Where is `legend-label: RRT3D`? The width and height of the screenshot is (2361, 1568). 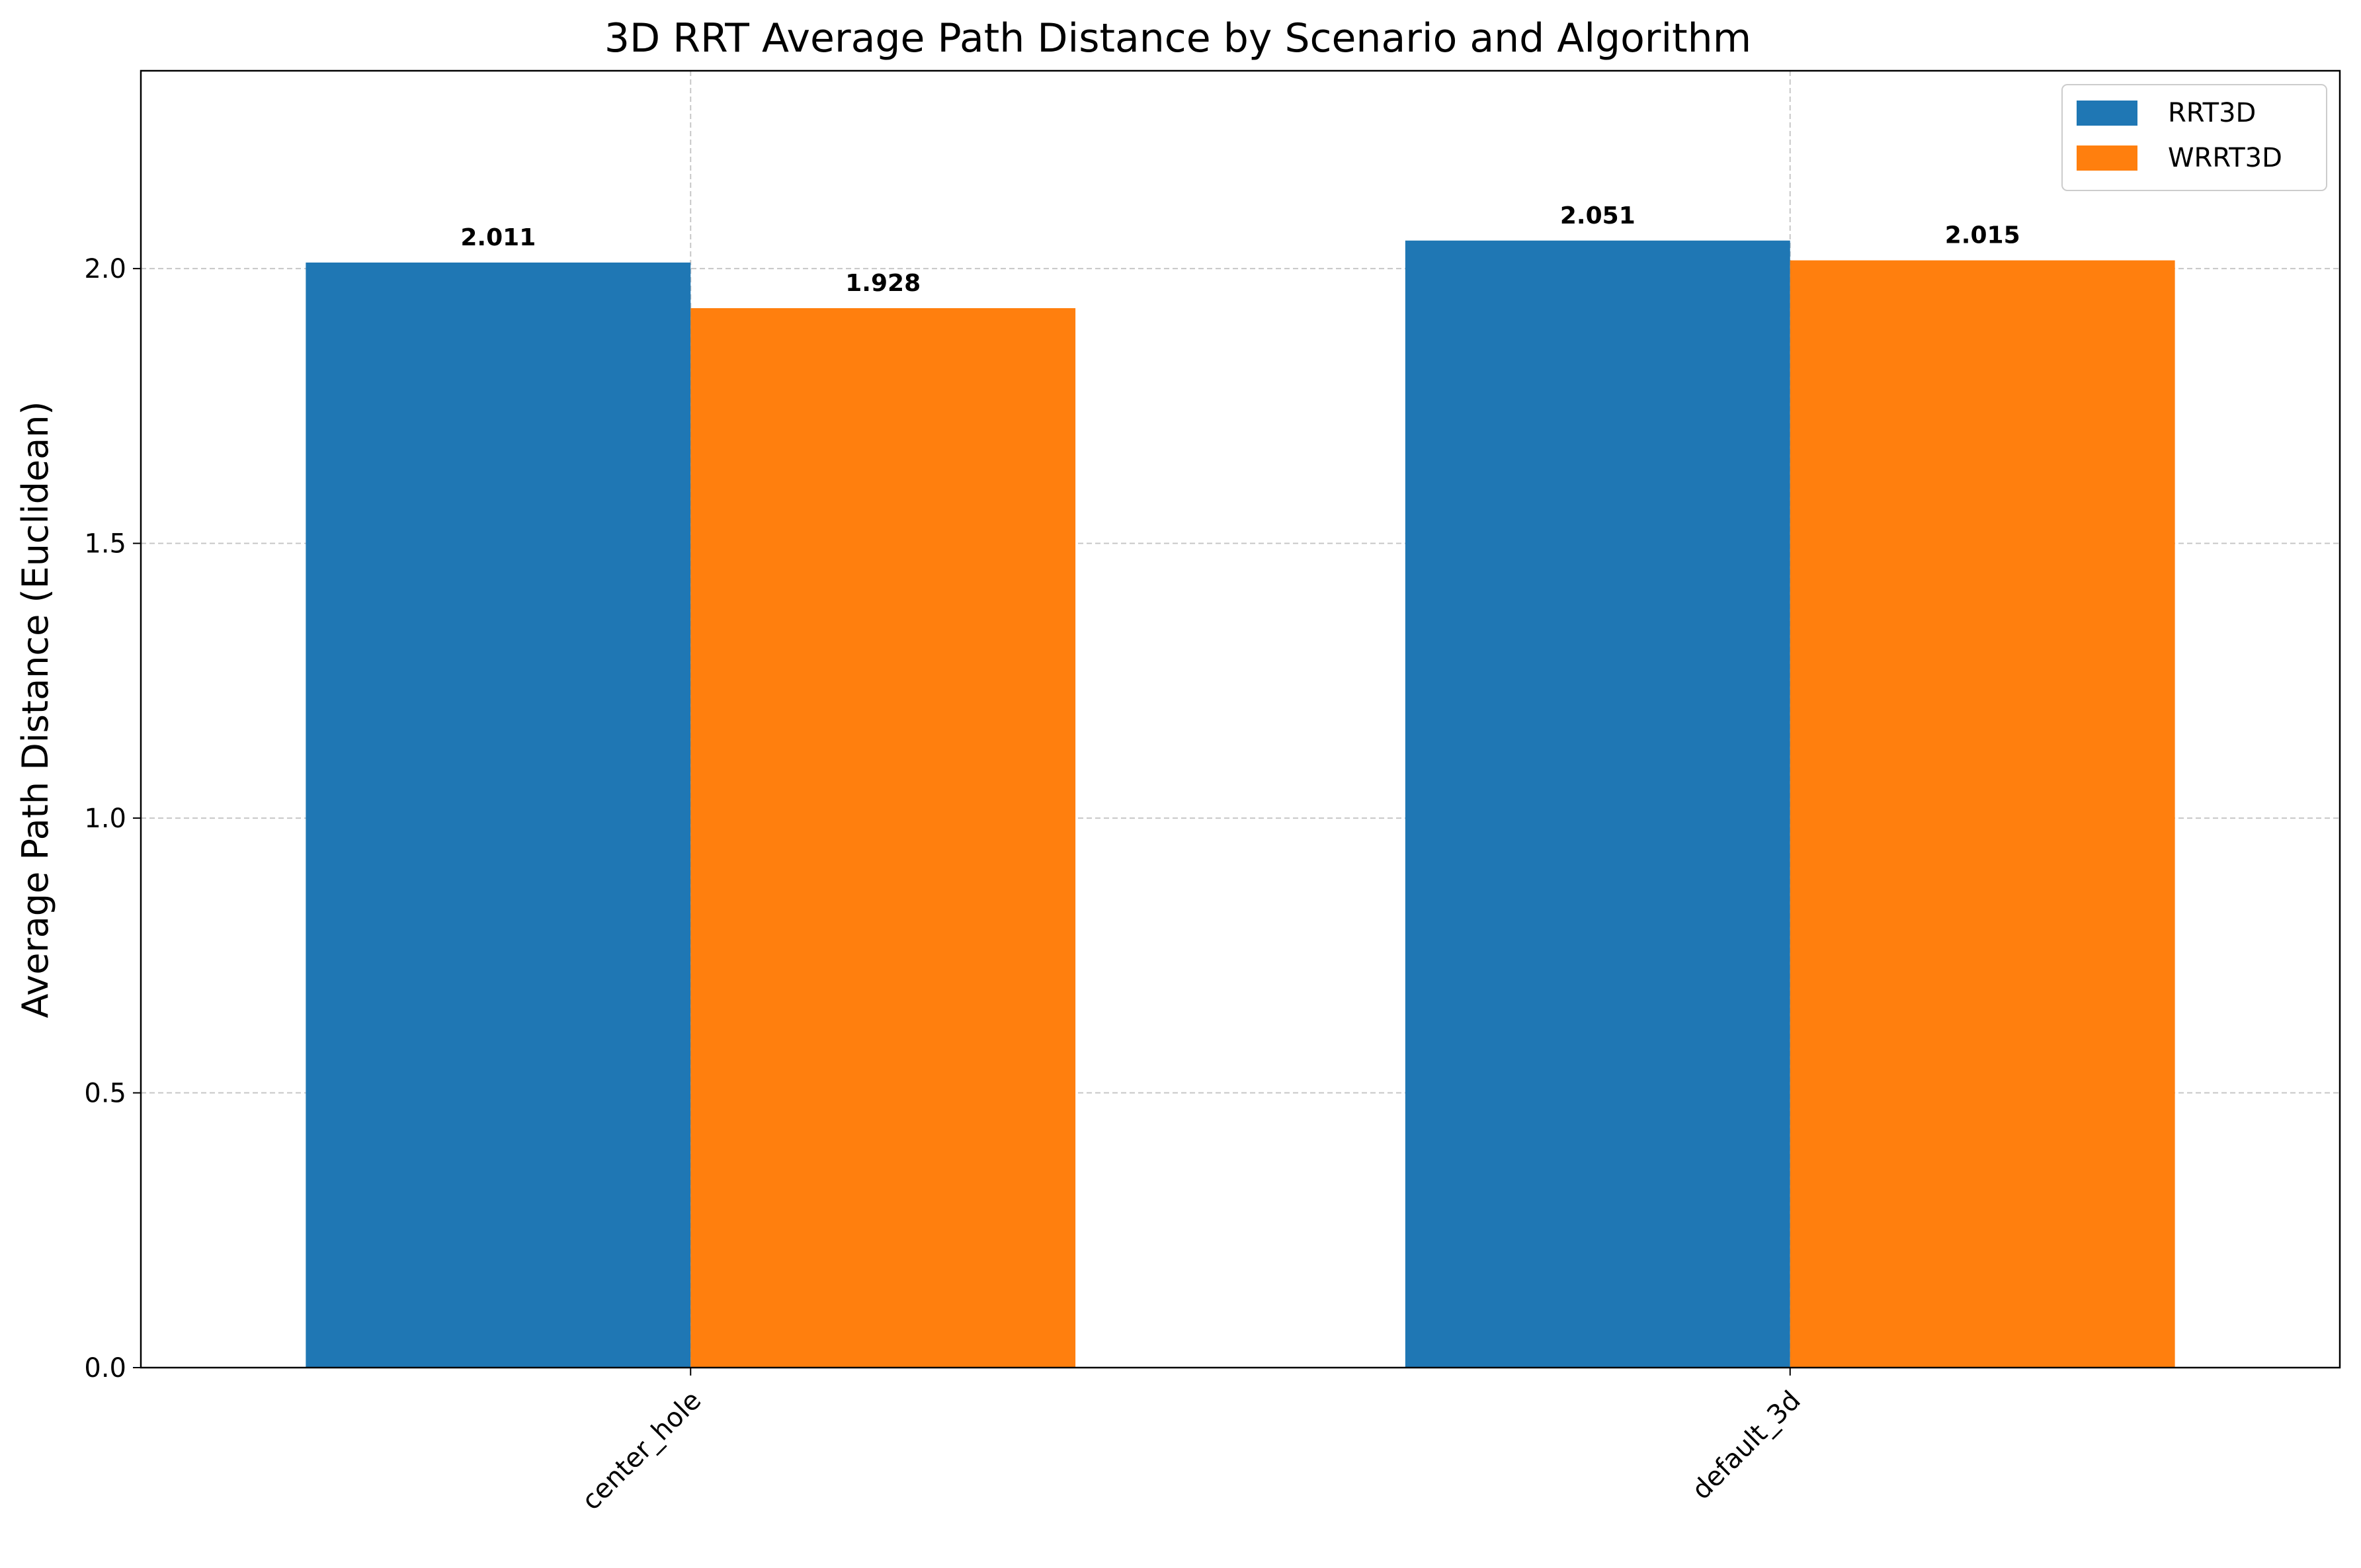
legend-label: RRT3D is located at coordinates (2212, 113).